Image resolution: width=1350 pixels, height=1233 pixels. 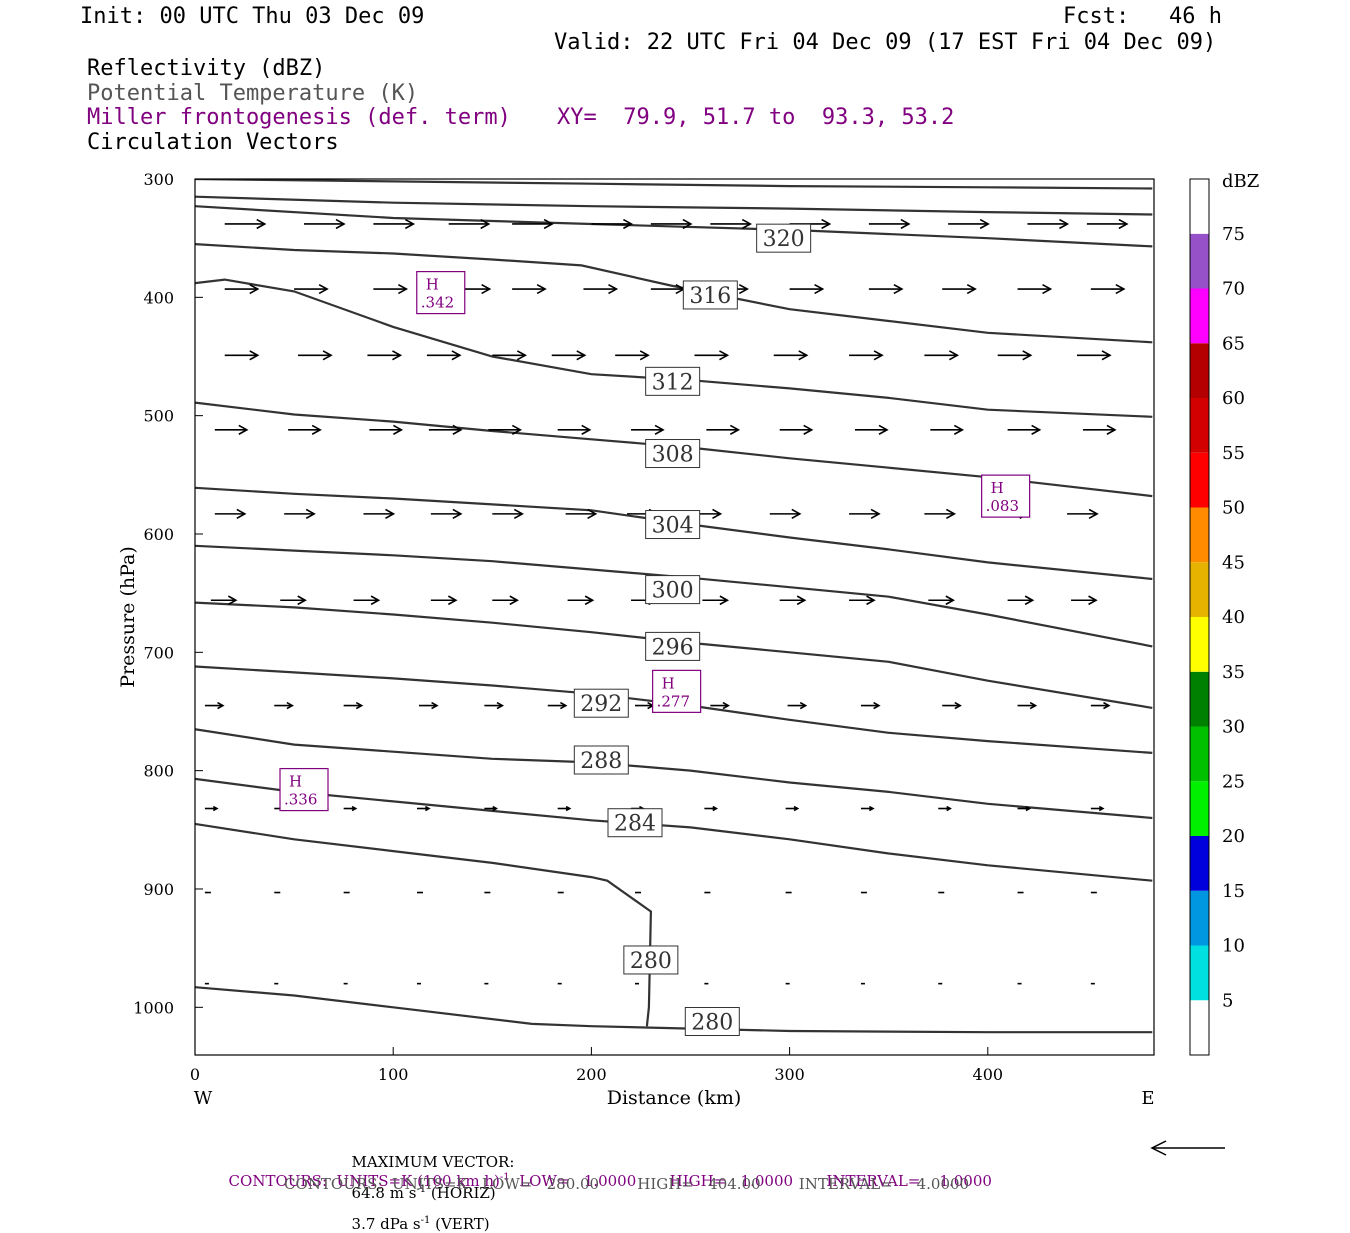 I want to click on colorbar-label: 65, so click(x=1233, y=343).